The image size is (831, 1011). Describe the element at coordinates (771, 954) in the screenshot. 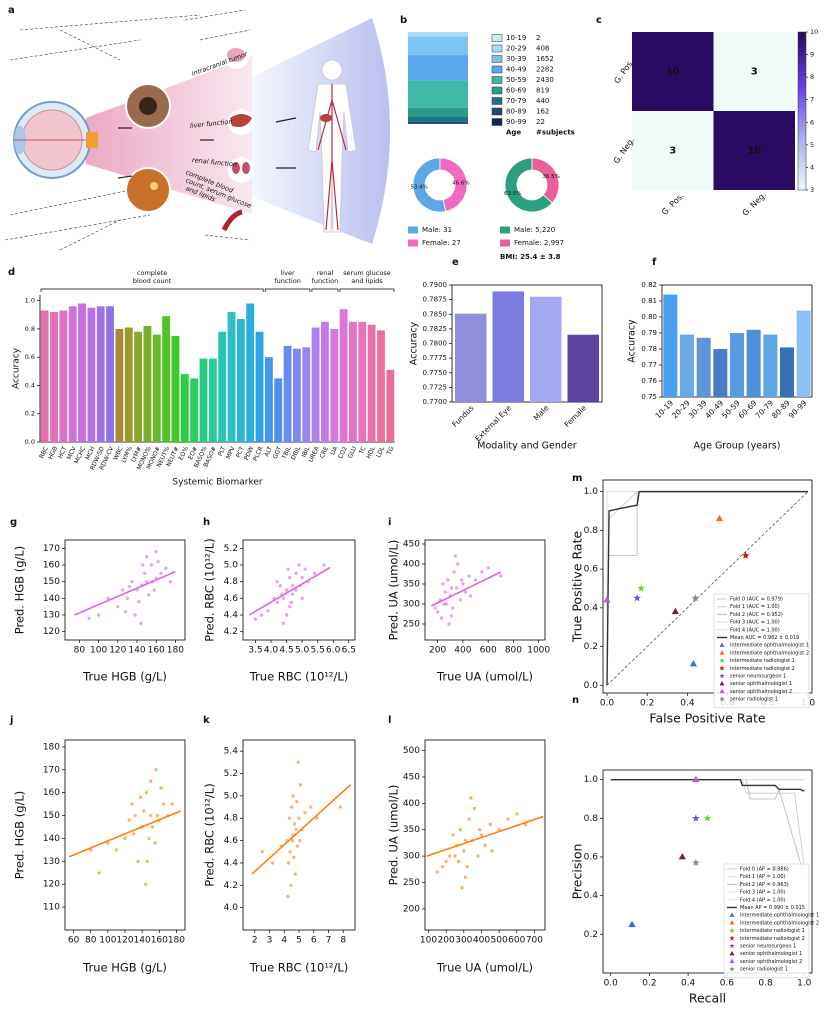

I see `legend-label: senior ophthalmologist 1` at that location.